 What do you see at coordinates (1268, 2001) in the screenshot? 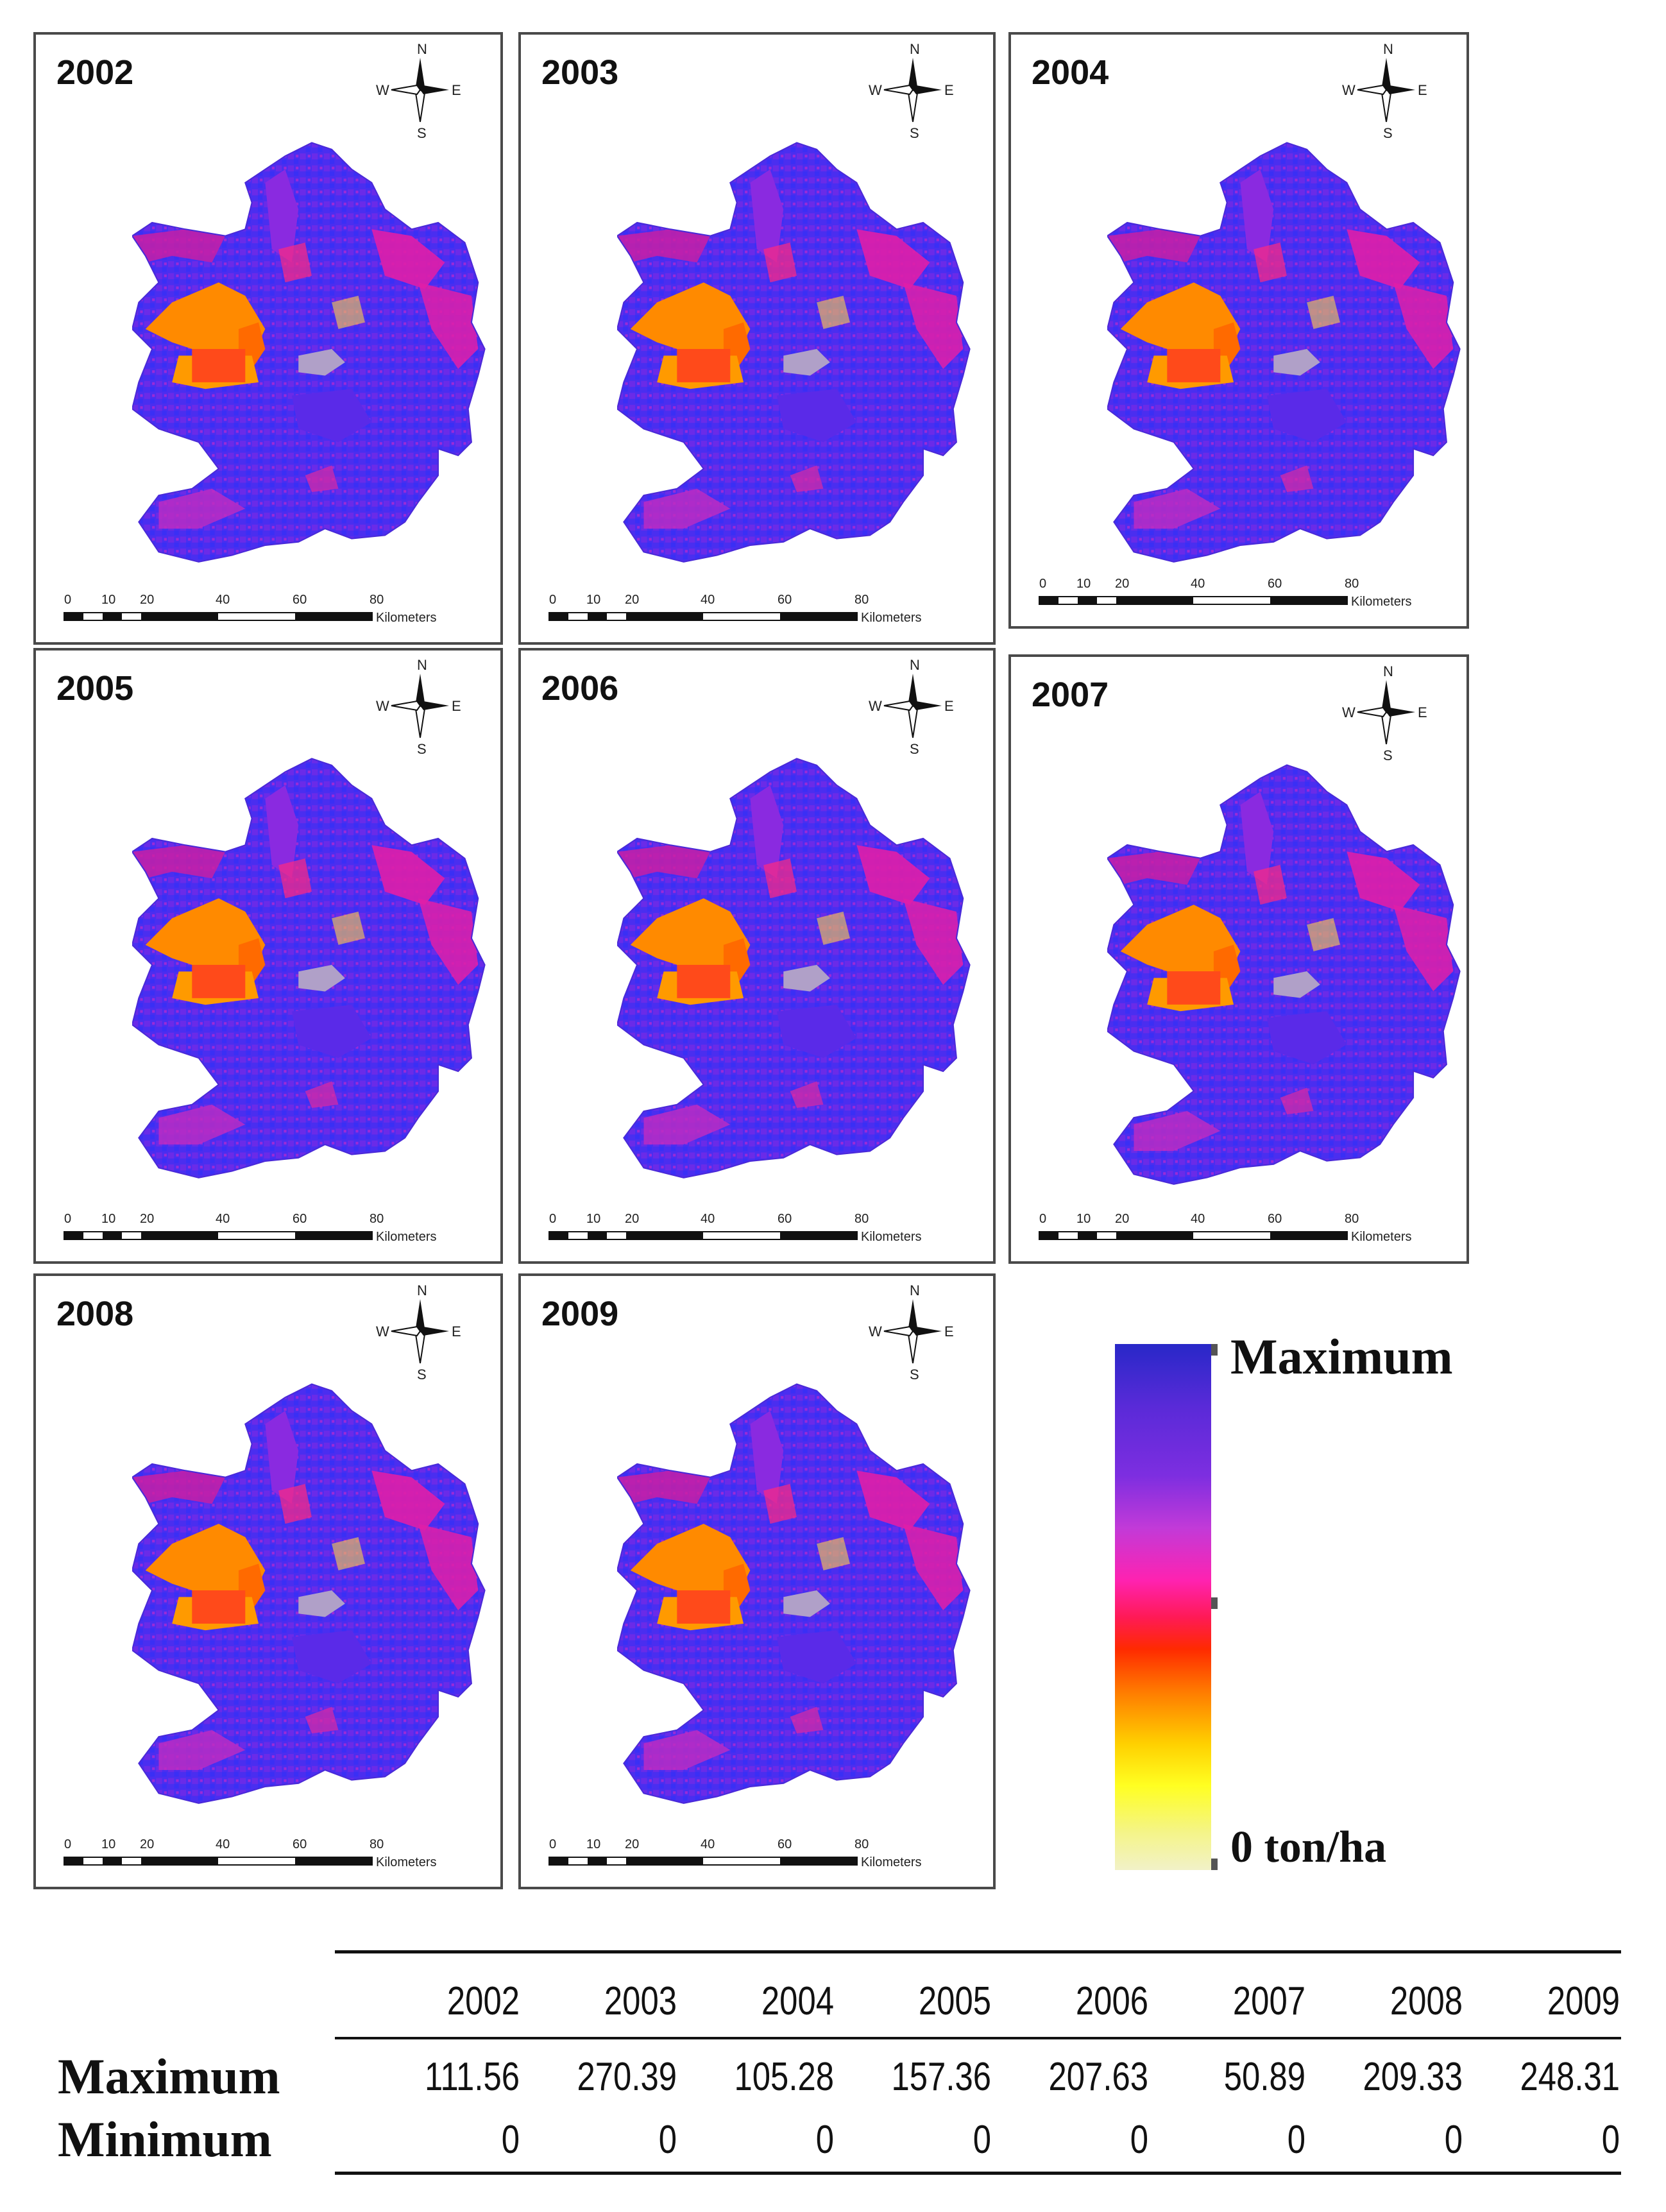
I see `table-header-year: 2007` at bounding box center [1268, 2001].